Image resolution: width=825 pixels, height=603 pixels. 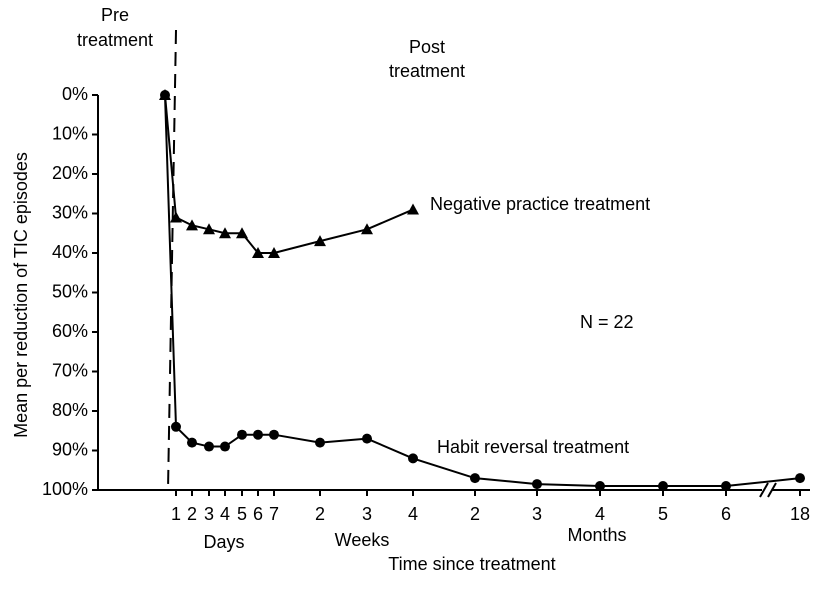 What do you see at coordinates (471, 564) in the screenshot?
I see `x-axis-label: Time since treatment` at bounding box center [471, 564].